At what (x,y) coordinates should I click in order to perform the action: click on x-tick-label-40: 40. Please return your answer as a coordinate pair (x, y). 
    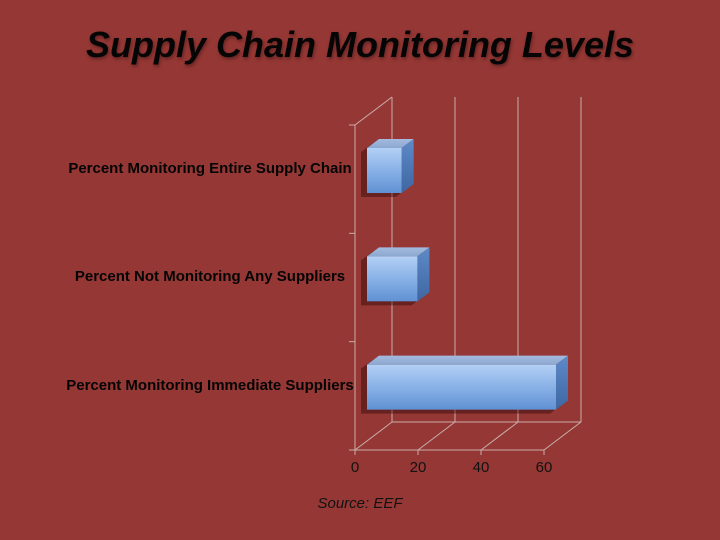
    Looking at the image, I should click on (481, 467).